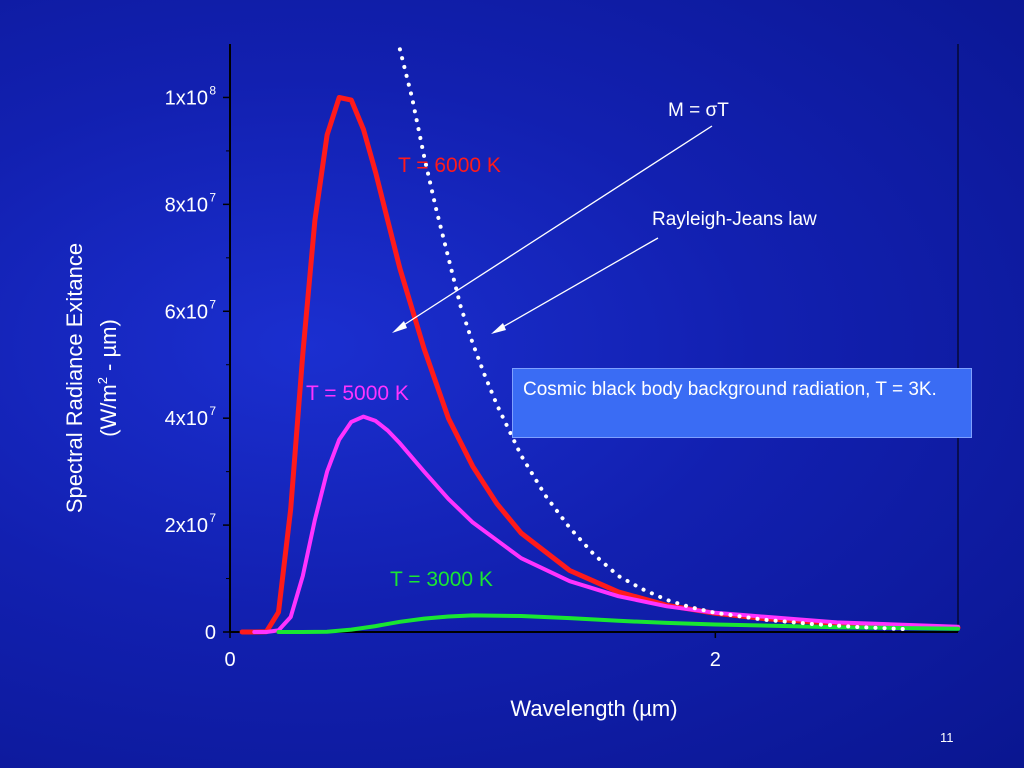 This screenshot has width=1024, height=768. Describe the element at coordinates (74, 378) in the screenshot. I see `y-axis-title-line1: Spectral Radiance Exitance` at that location.